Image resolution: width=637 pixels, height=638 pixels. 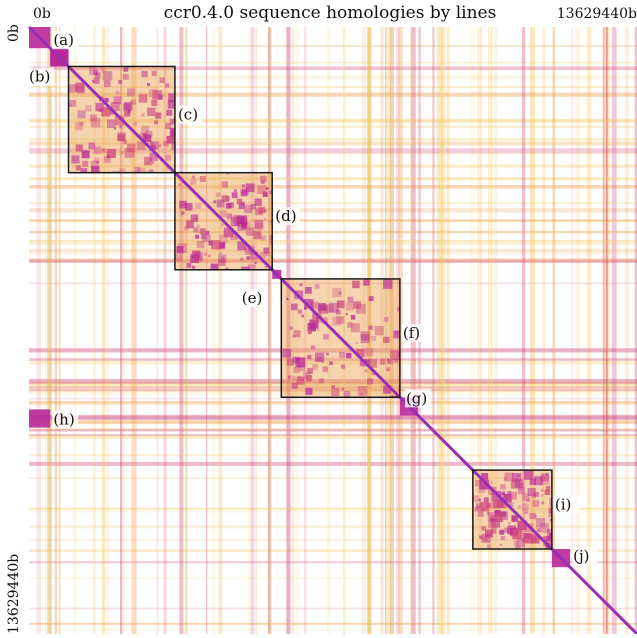 What do you see at coordinates (416, 398) in the screenshot?
I see `region-label: (g)` at bounding box center [416, 398].